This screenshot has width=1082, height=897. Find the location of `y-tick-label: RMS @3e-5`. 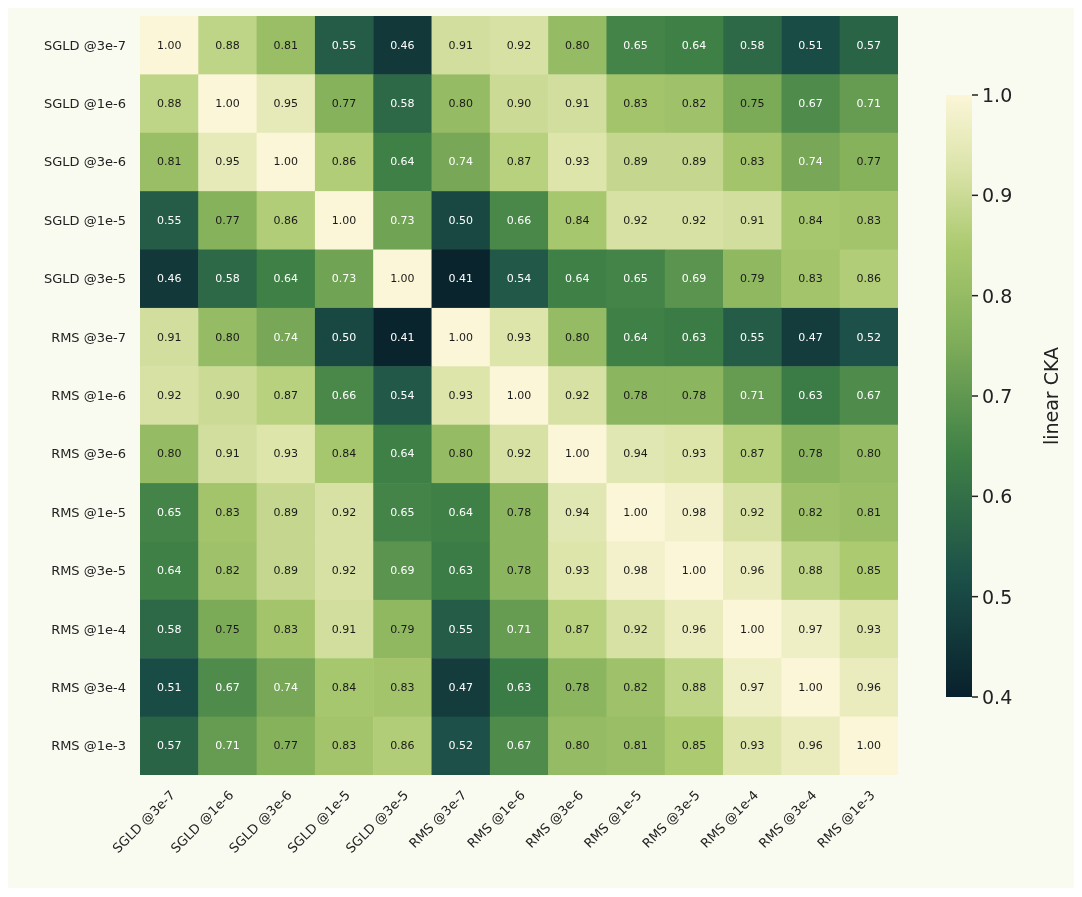

y-tick-label: RMS @3e-5 is located at coordinates (88, 571).